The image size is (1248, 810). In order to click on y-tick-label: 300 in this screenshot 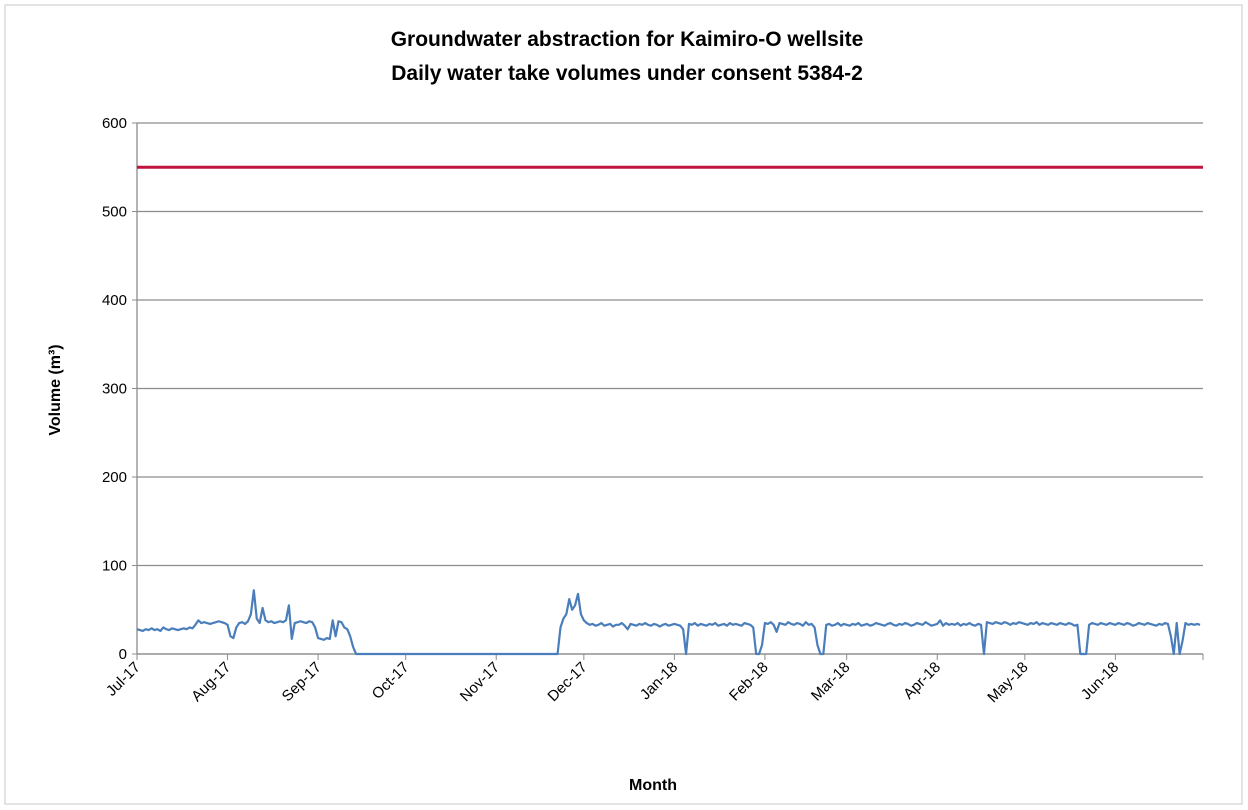, I will do `click(114, 389)`.